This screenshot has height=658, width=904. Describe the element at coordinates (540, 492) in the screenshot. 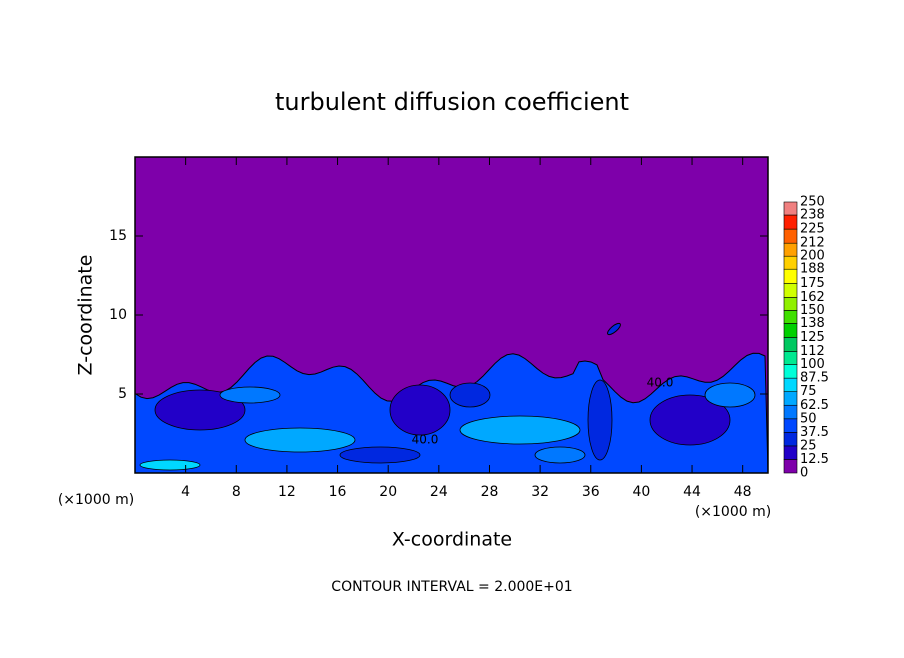

I see `x-tick-label: 32` at that location.